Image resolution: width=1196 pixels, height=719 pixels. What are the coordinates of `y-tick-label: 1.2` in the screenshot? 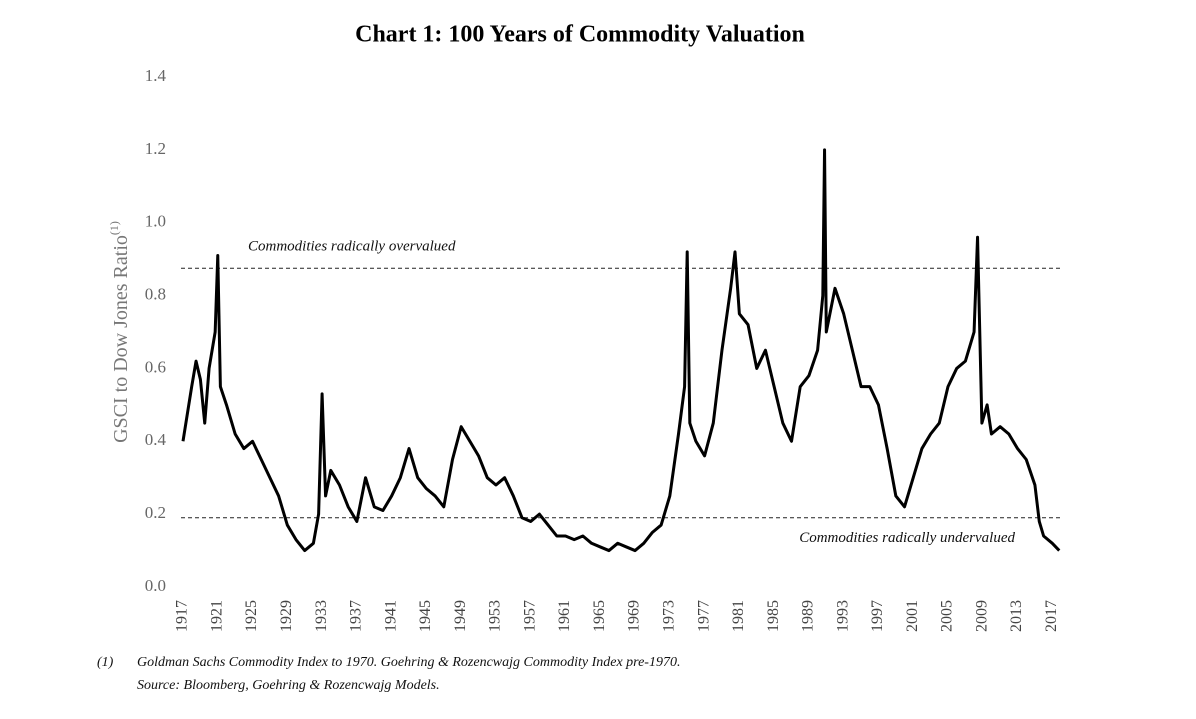 It's located at (155, 148).